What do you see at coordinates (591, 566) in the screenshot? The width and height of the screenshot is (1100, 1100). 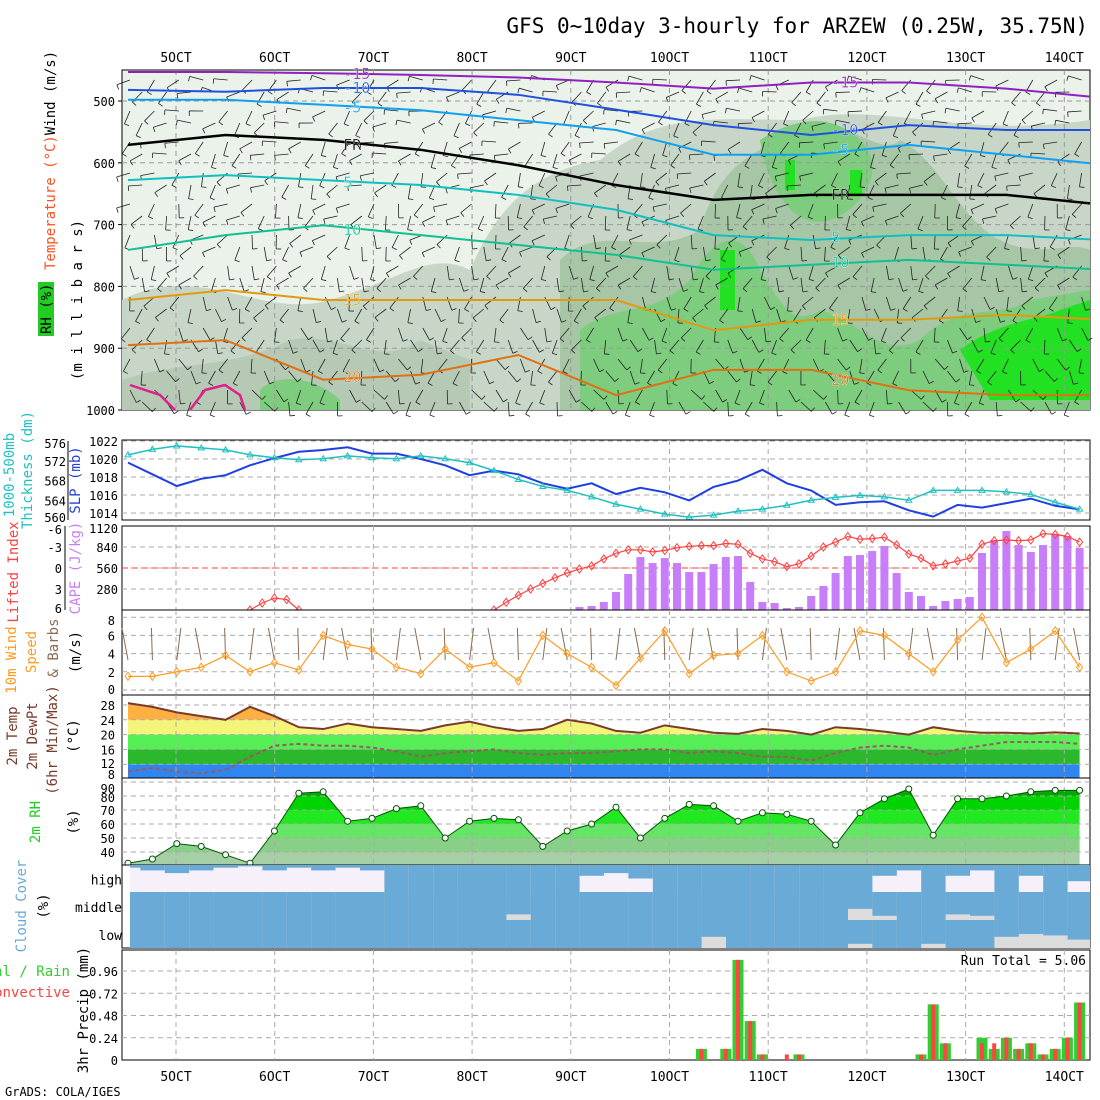 I see `li-marker` at bounding box center [591, 566].